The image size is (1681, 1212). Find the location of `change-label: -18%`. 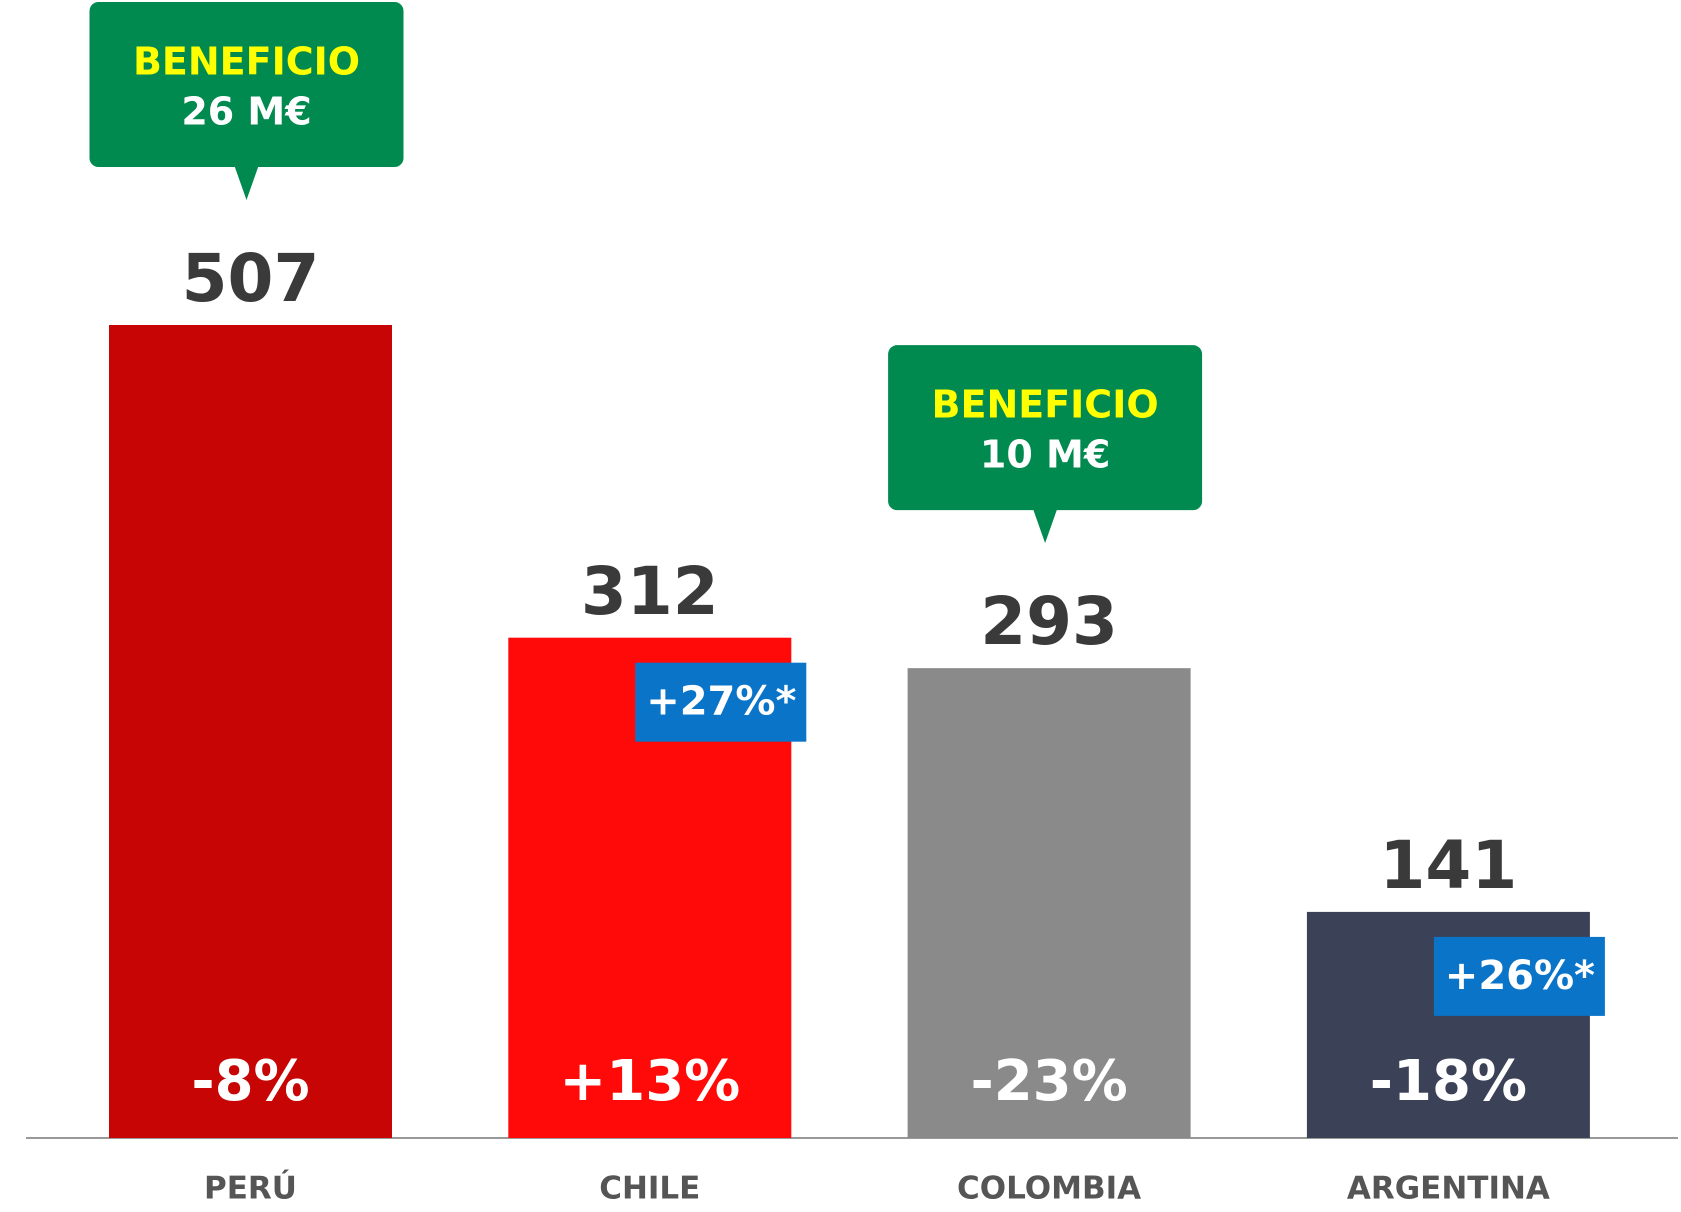

change-label: -18% is located at coordinates (1448, 1081).